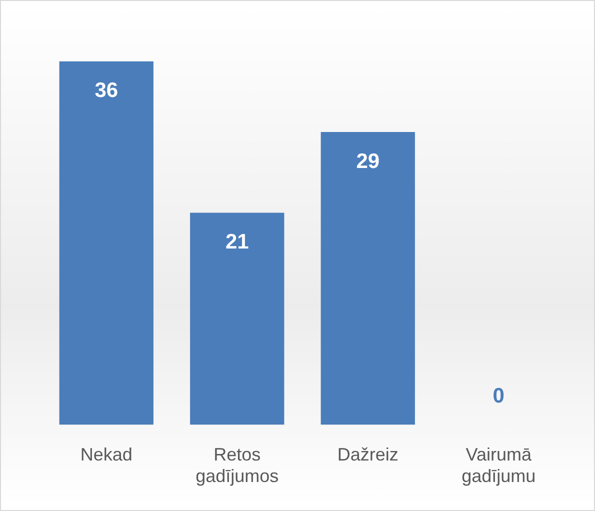 The height and width of the screenshot is (511, 595). I want to click on x-tick-label: Retos gadījumos, so click(237, 465).